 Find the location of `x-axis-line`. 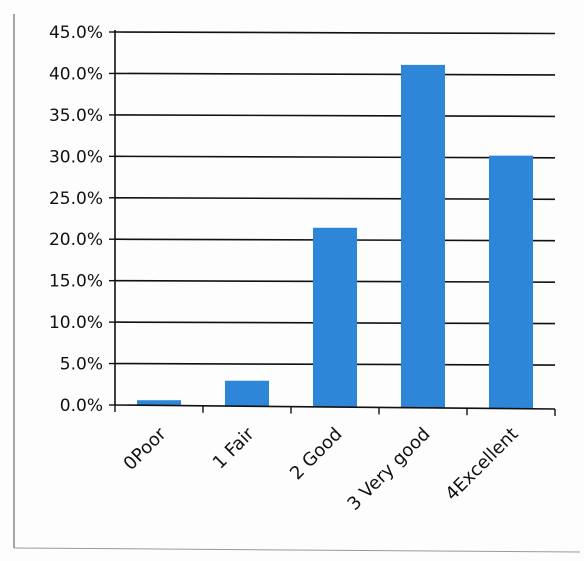

x-axis-line is located at coordinates (335, 407).